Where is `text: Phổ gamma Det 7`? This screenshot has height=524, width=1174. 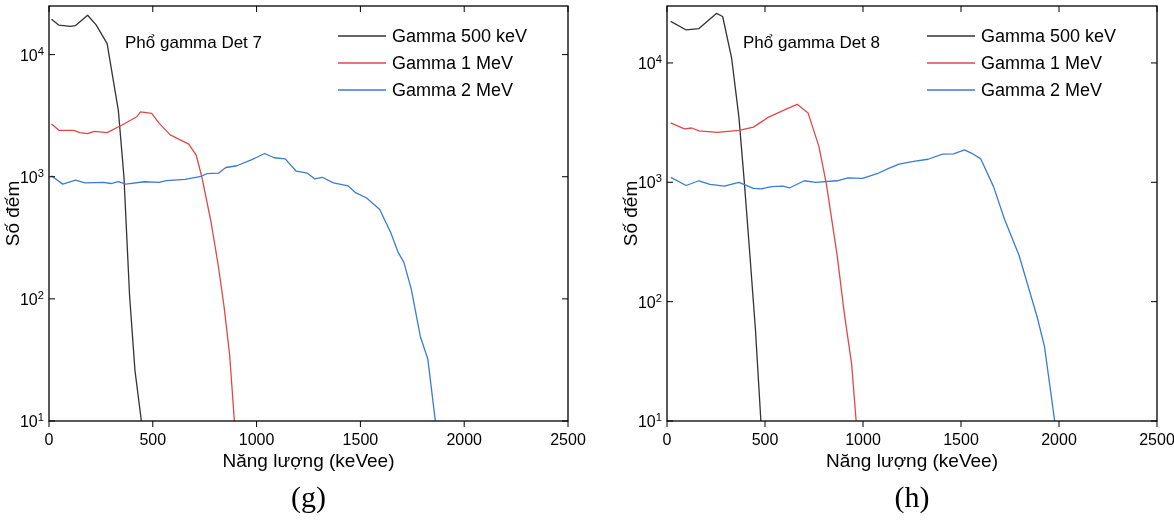
text: Phổ gamma Det 7 is located at coordinates (194, 42).